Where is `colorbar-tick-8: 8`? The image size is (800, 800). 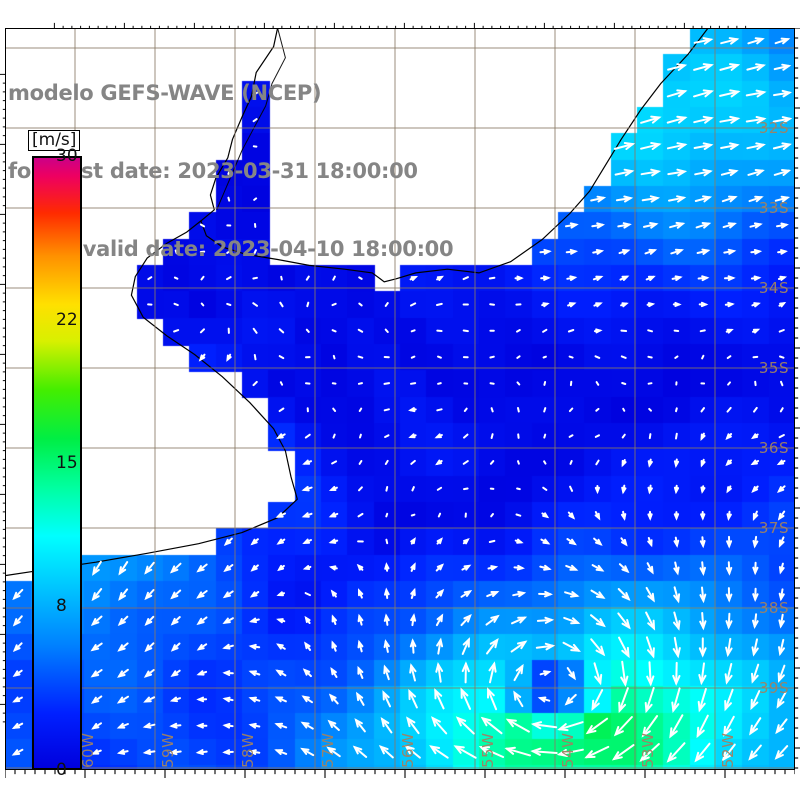
colorbar-tick-8: 8 is located at coordinates (61, 606).